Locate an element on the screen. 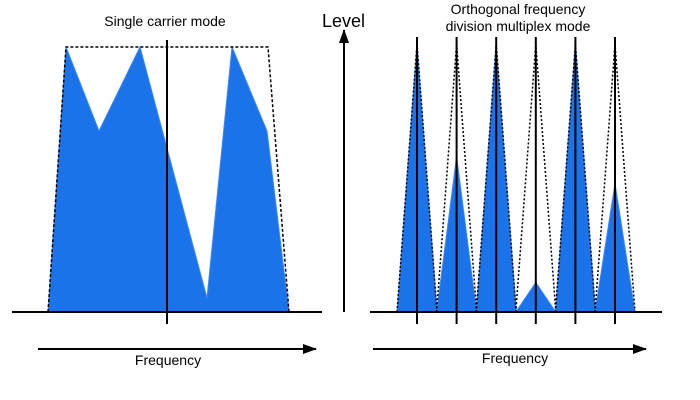 The image size is (700, 400). ofdm-title-line1: Orthogonal frequency is located at coordinates (518, 9).